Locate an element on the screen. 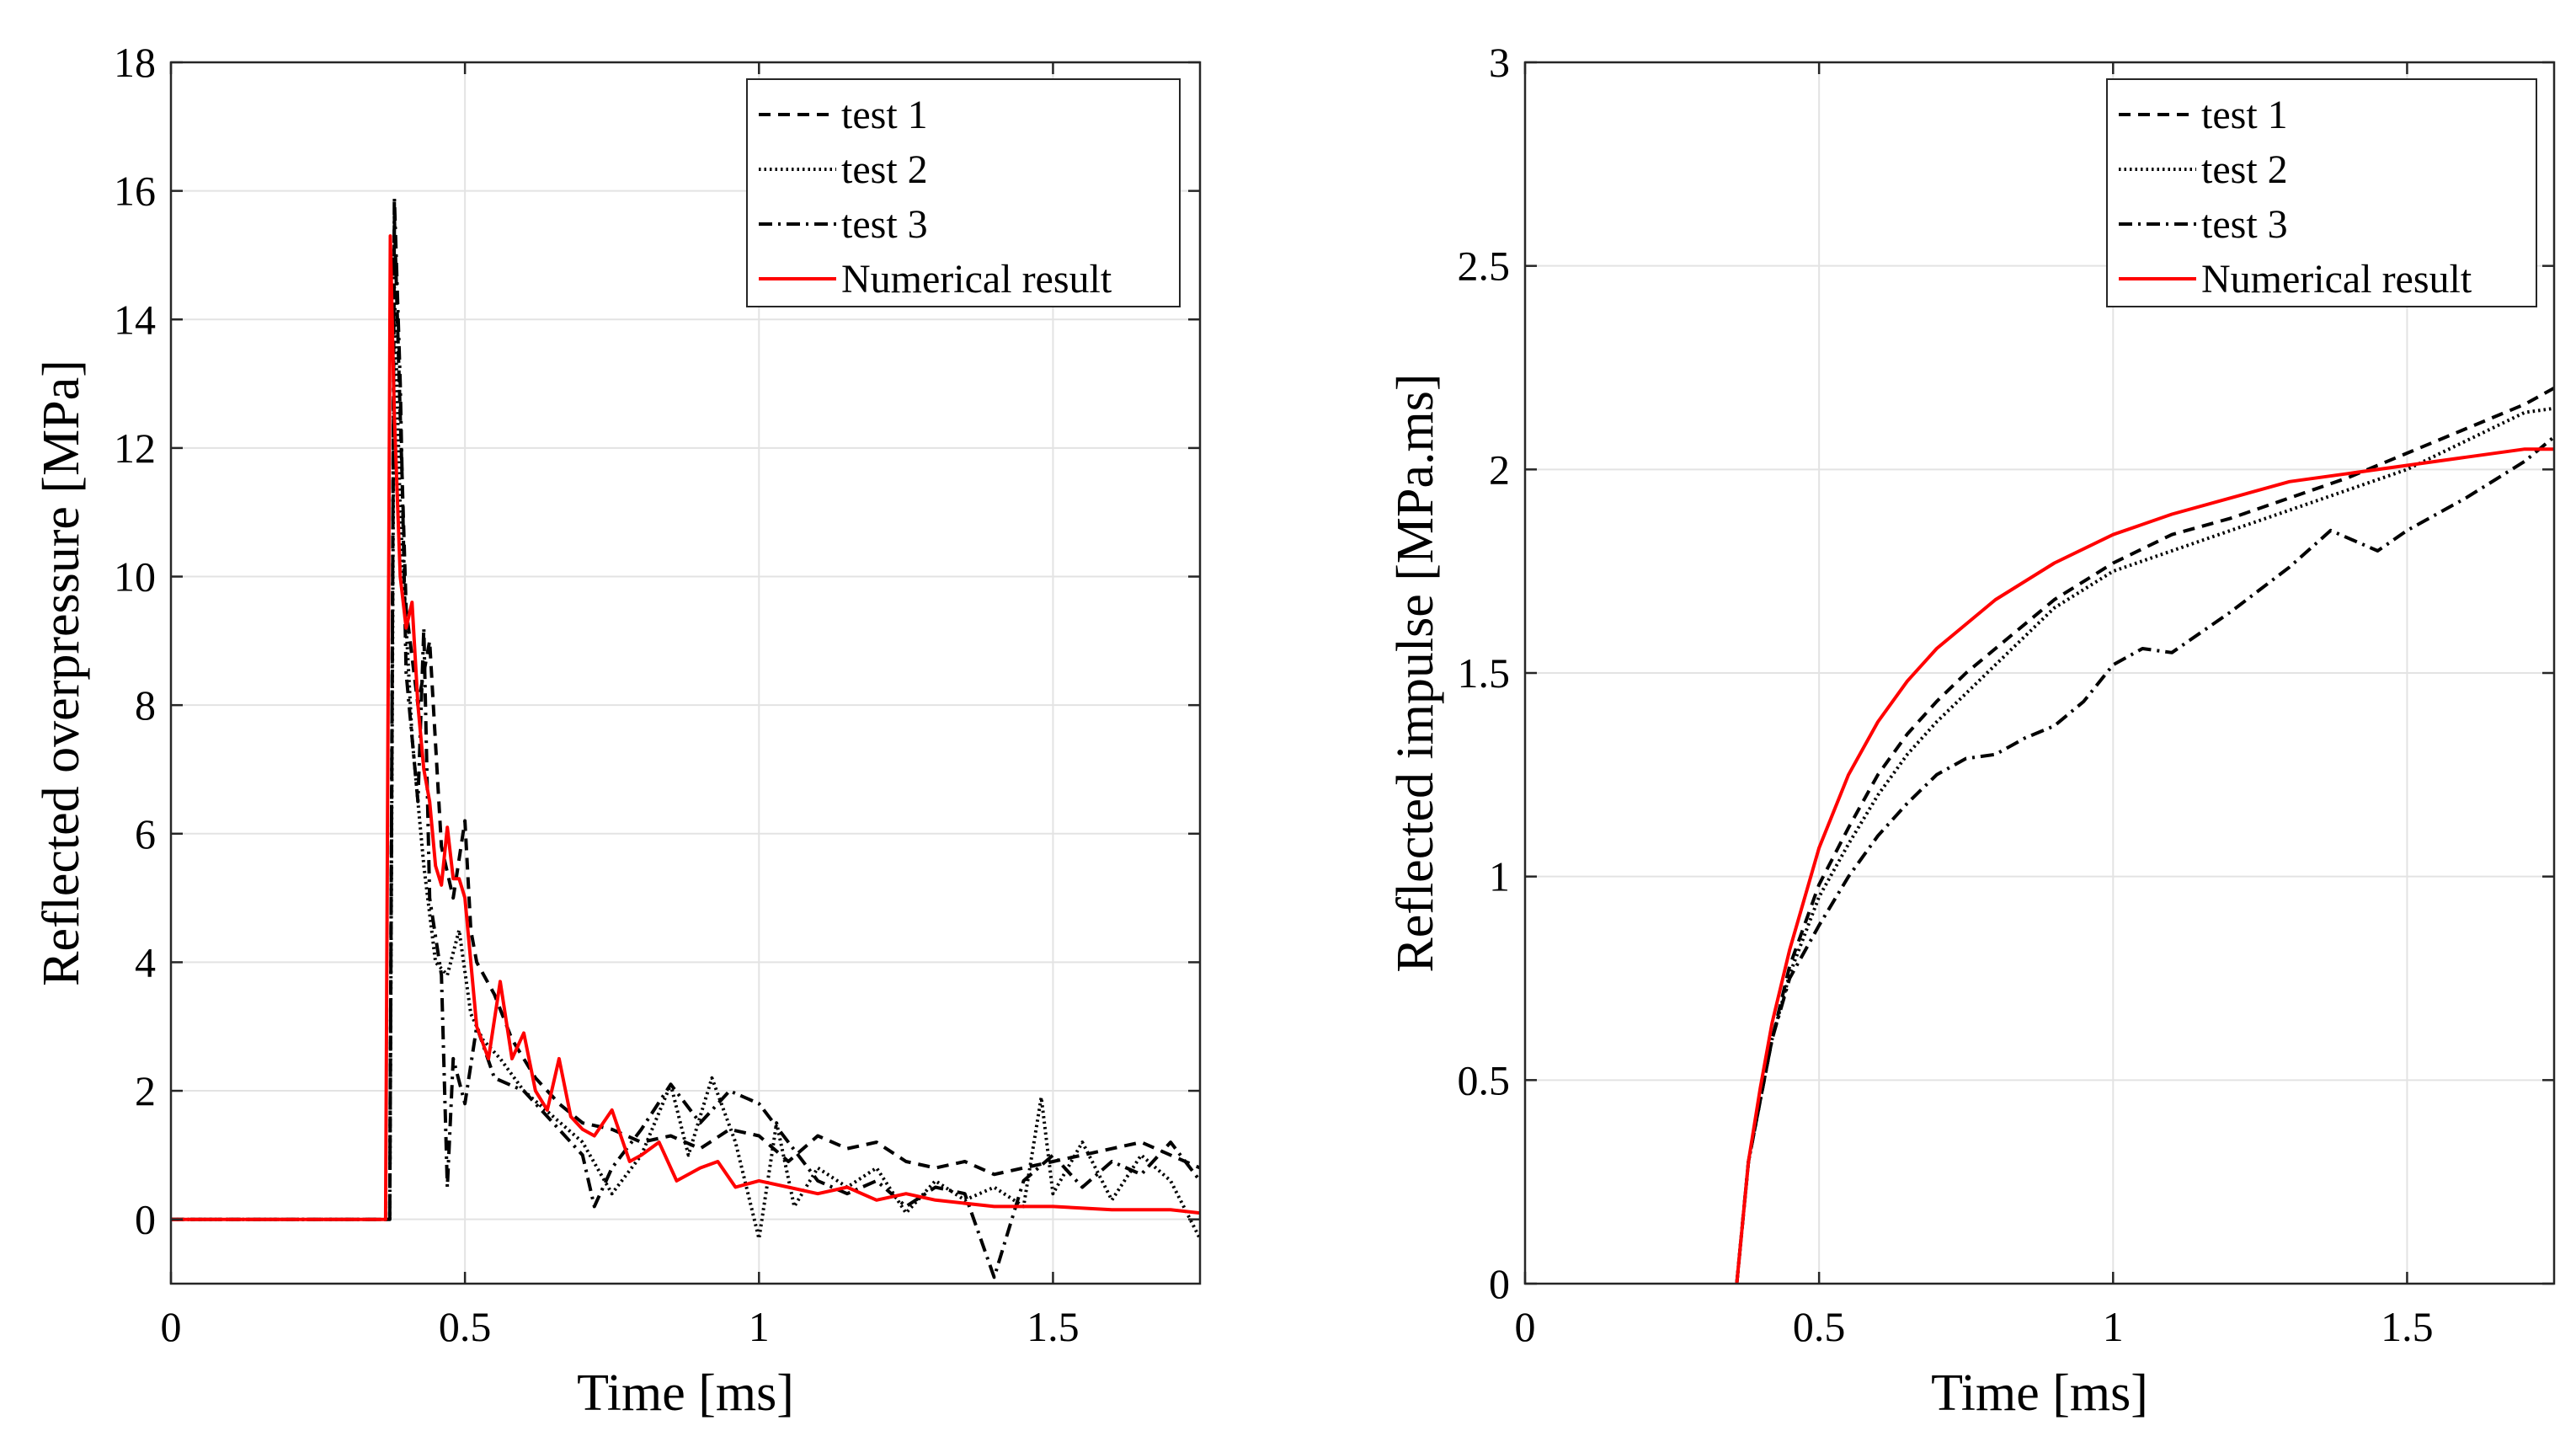 The width and height of the screenshot is (2576, 1442). y-axis-label: Reflected overpressure [MPa] is located at coordinates (61, 673).